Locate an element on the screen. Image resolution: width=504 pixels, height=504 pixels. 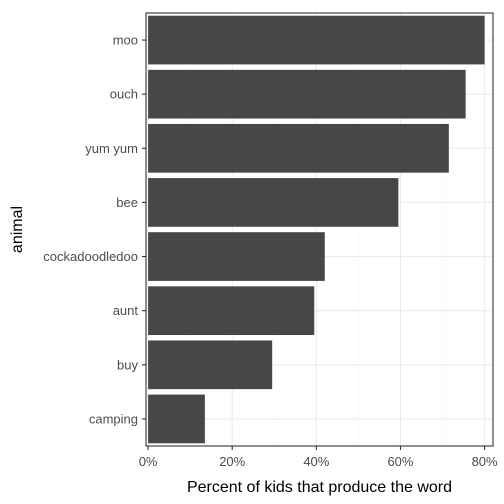
bar-ouch is located at coordinates (307, 94).